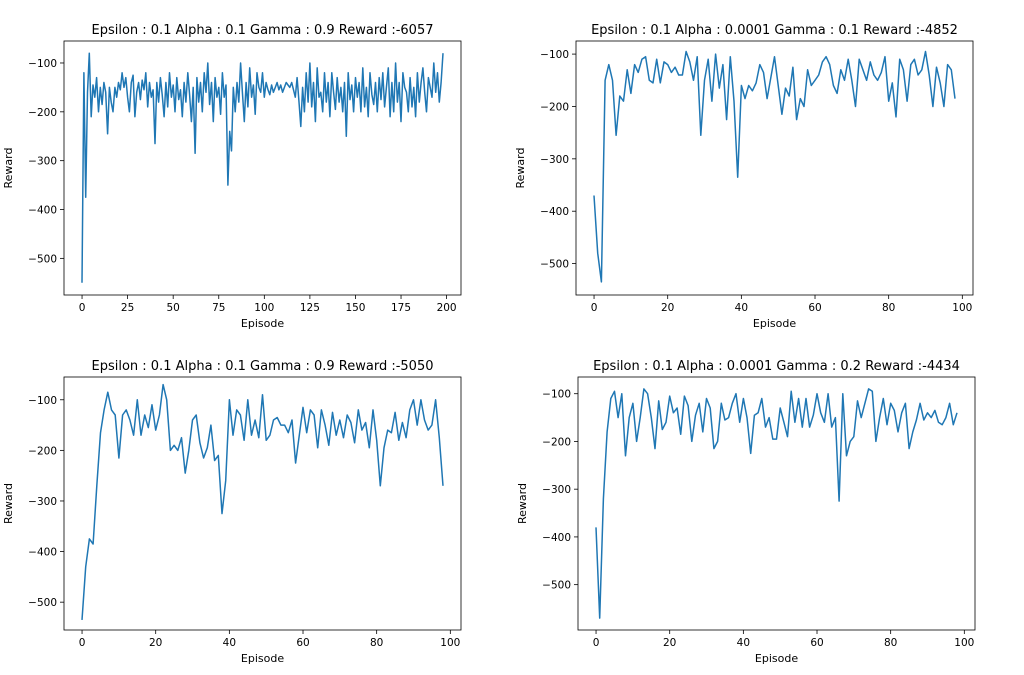 This screenshot has width=1024, height=675. I want to click on x-tick-label: 150, so click(355, 308).